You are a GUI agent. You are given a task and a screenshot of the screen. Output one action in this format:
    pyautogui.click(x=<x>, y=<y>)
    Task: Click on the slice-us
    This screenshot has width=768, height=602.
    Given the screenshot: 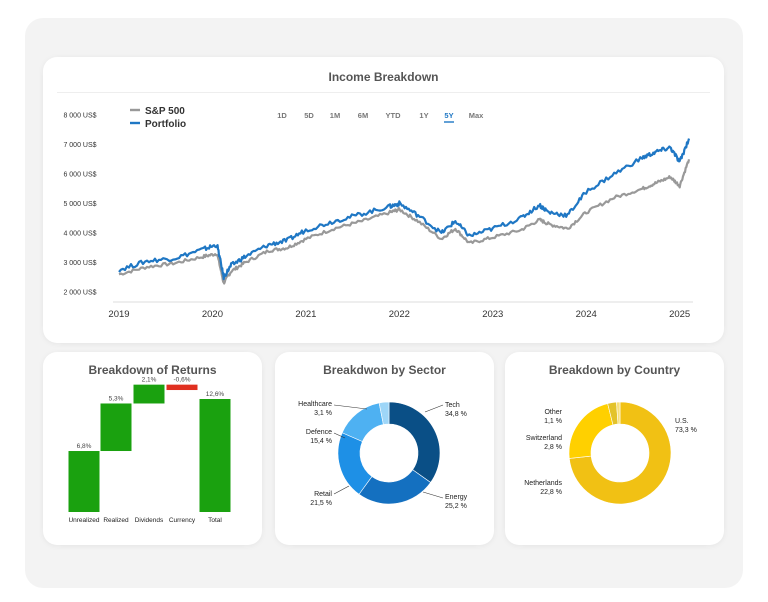 What is the action you would take?
    pyautogui.click(x=620, y=453)
    